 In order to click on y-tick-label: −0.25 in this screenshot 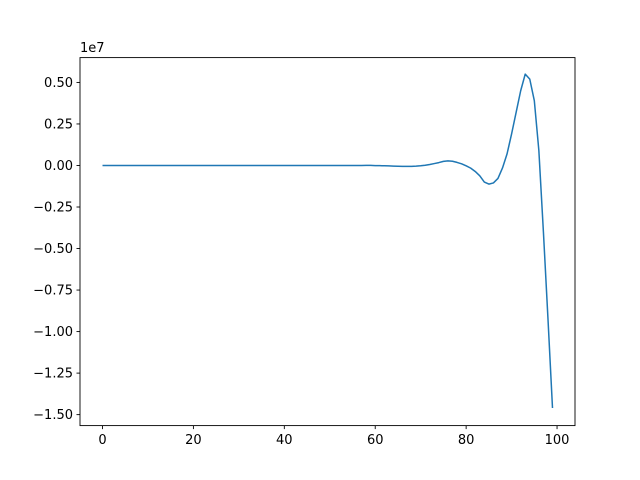, I will do `click(53, 208)`.